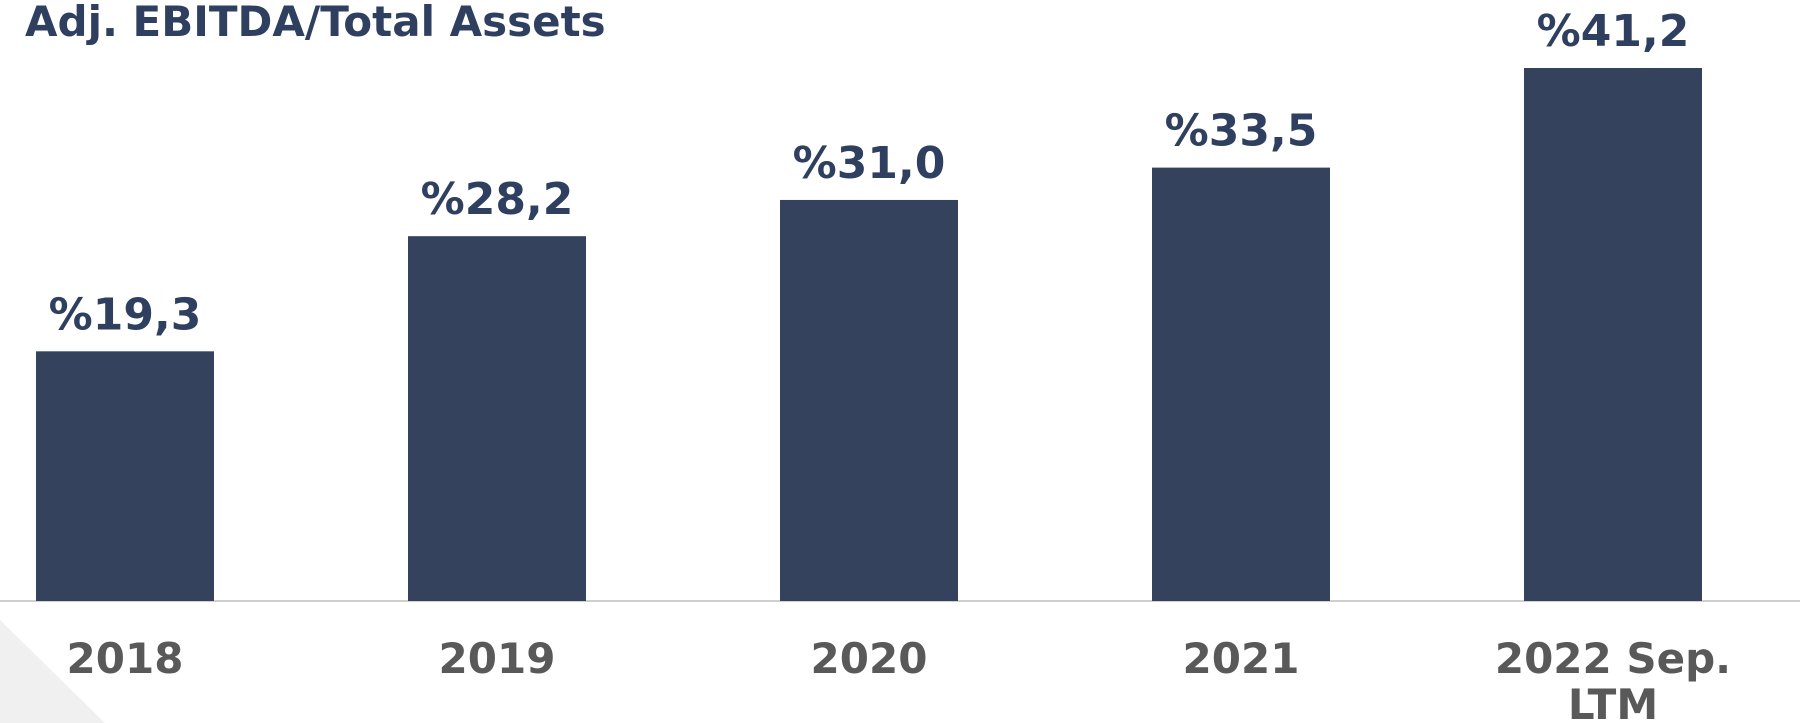 The height and width of the screenshot is (723, 1800). What do you see at coordinates (1241, 658) in the screenshot?
I see `x-tick-label: 2021` at bounding box center [1241, 658].